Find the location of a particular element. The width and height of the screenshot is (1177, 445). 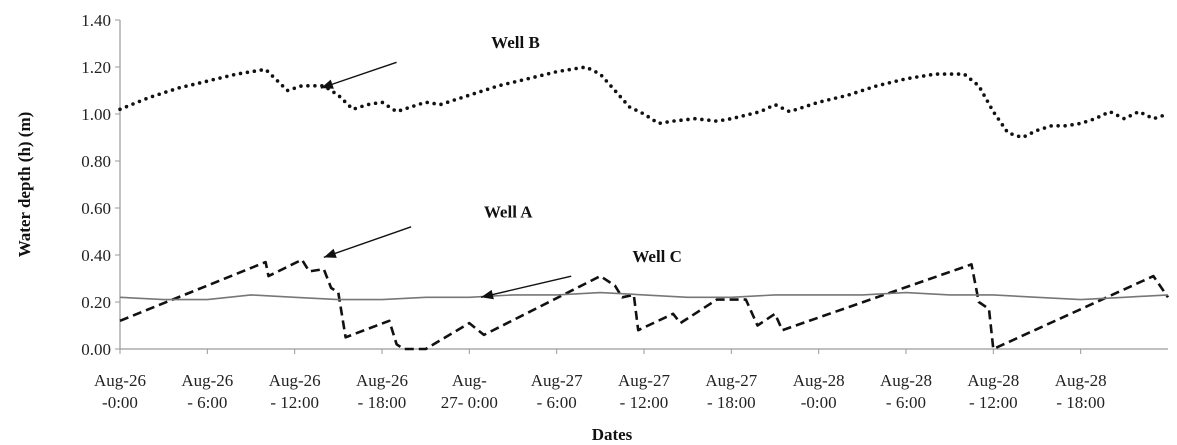

y-tick-label: 1.40 is located at coordinates (96, 20).